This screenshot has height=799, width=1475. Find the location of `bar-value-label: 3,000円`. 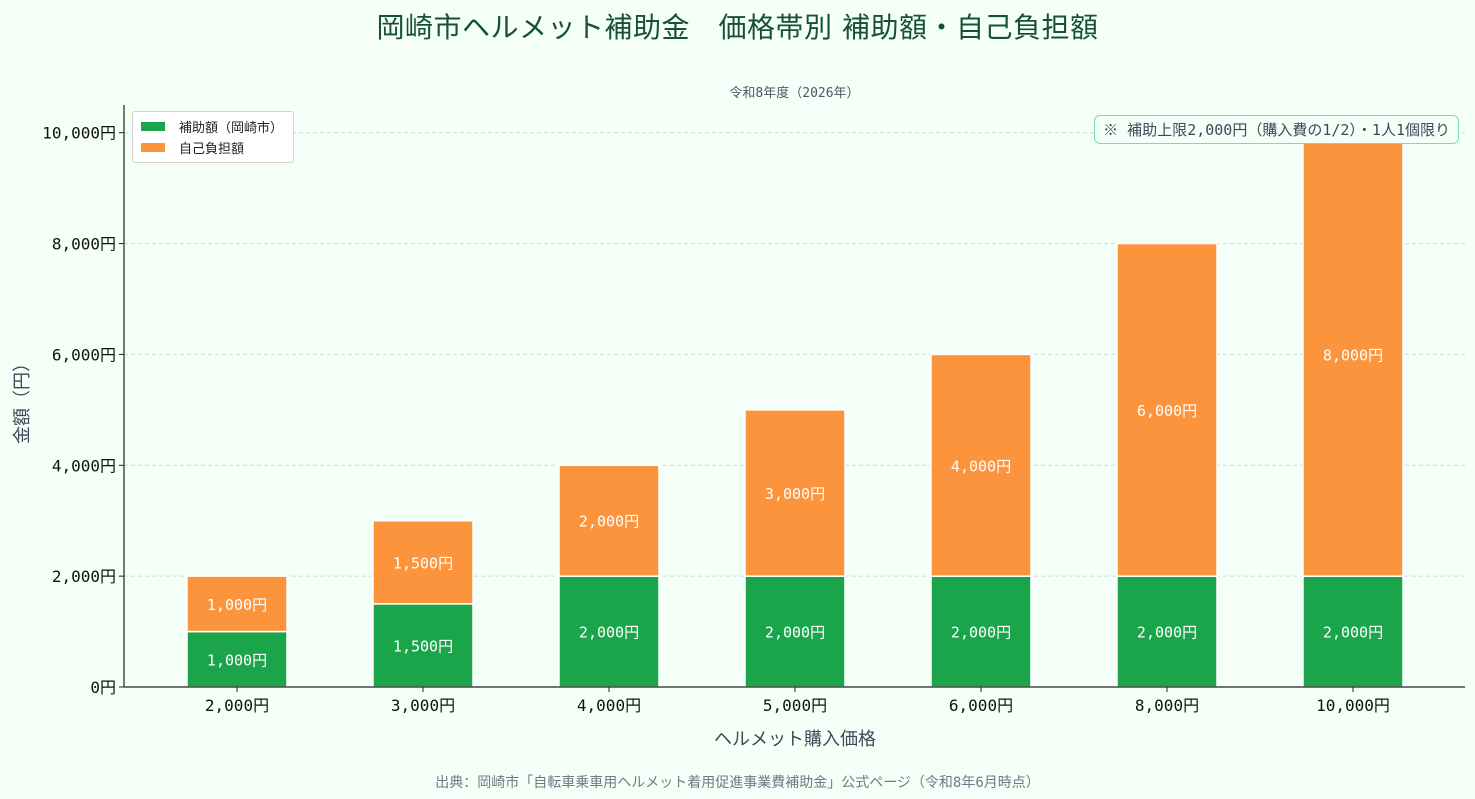

bar-value-label: 3,000円 is located at coordinates (795, 494).